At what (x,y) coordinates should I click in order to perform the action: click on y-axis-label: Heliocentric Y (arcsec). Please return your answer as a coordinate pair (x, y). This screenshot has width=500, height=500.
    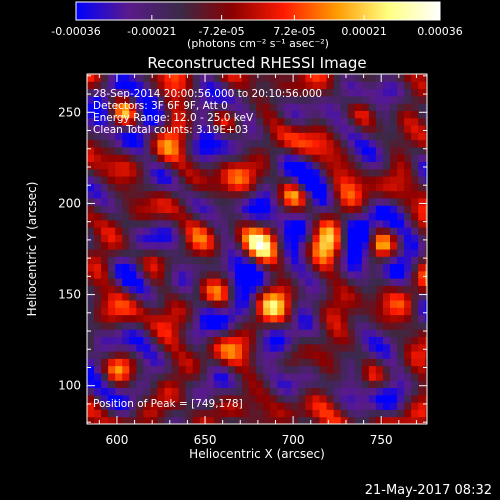
    Looking at the image, I should click on (32, 249).